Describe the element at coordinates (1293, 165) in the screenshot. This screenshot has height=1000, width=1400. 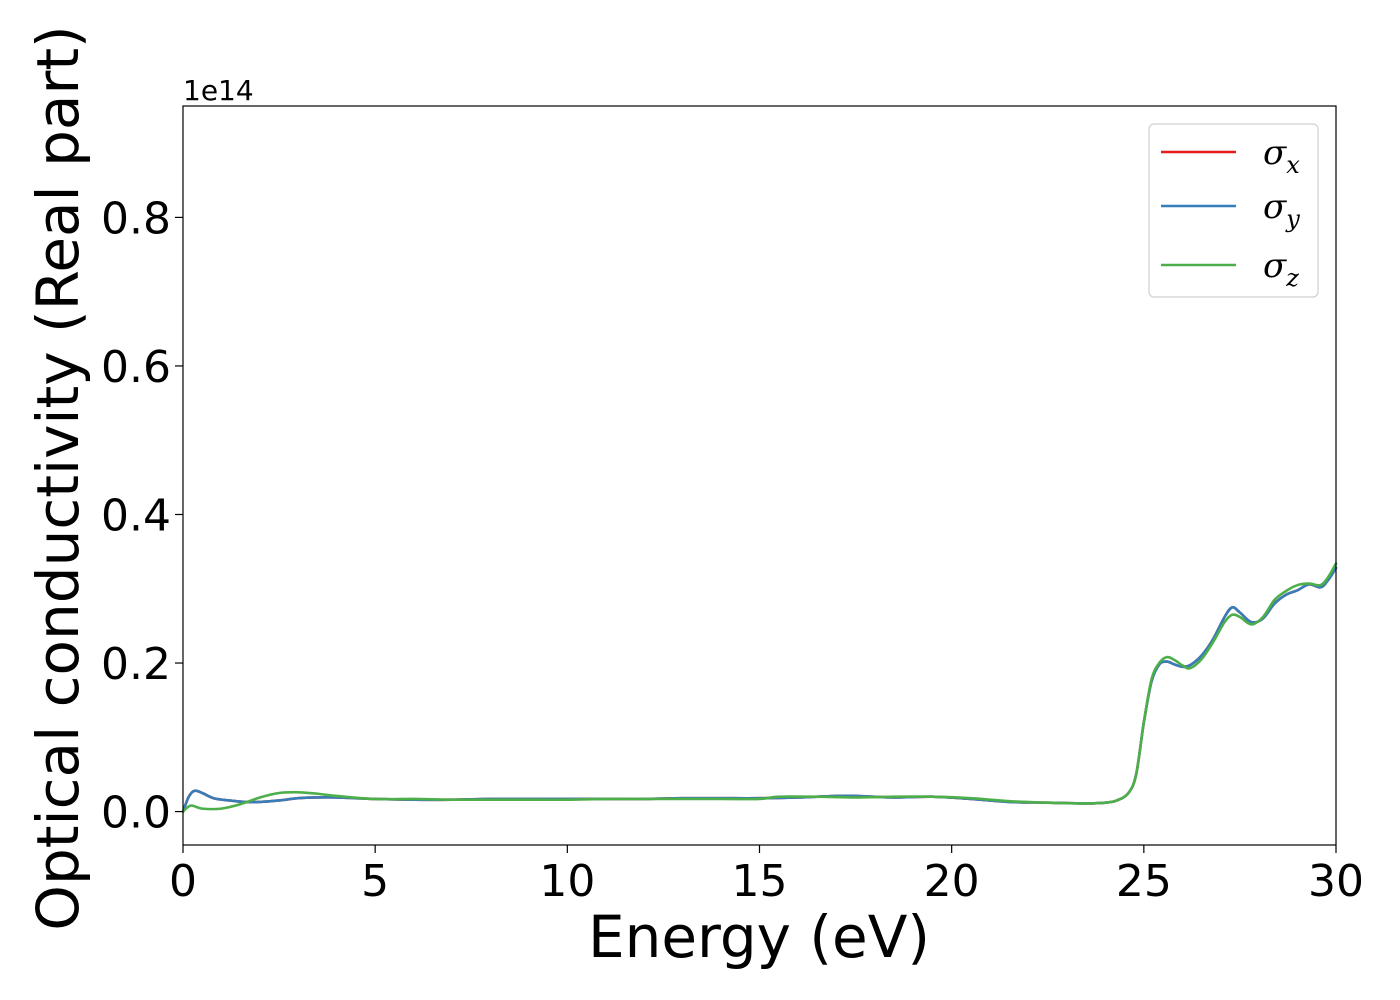
I see `legend-subscript: x` at that location.